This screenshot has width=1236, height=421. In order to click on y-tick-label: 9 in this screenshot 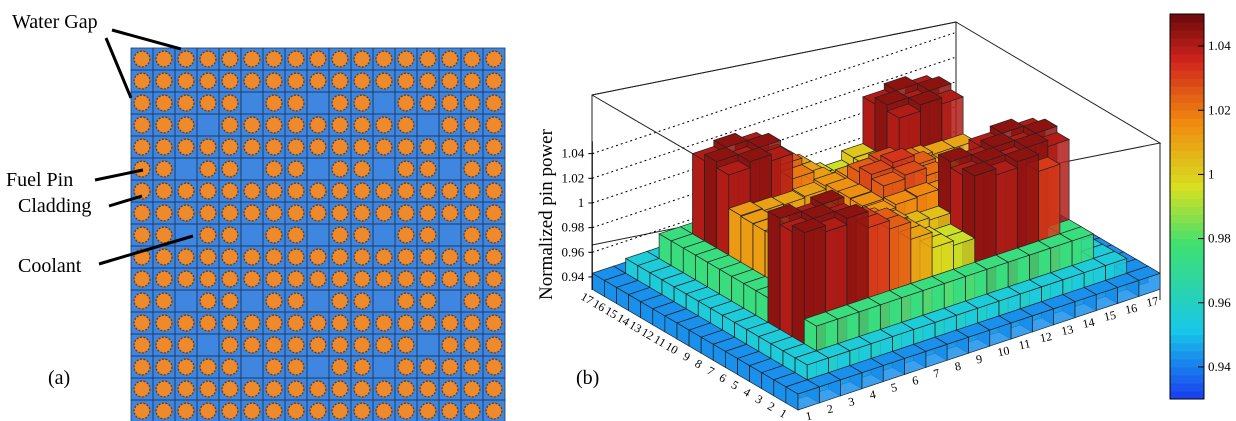, I will do `click(686, 356)`.